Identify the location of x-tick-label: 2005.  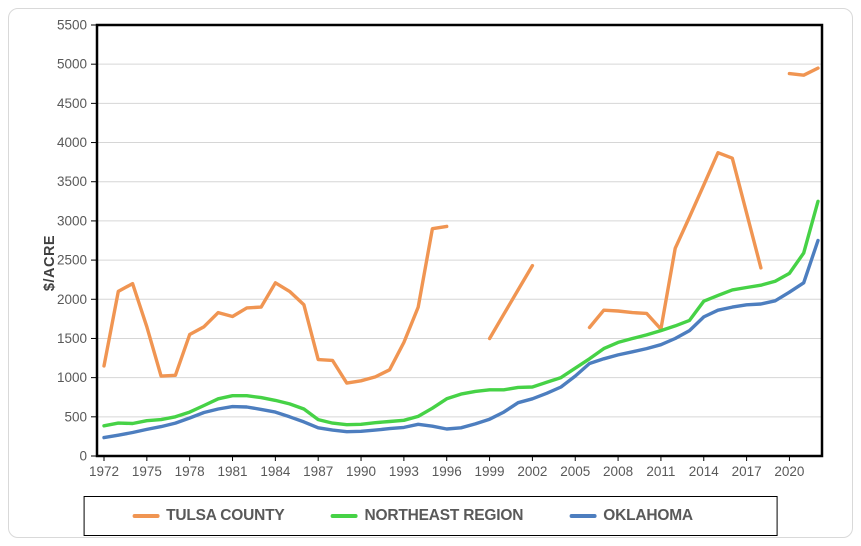
(575, 471).